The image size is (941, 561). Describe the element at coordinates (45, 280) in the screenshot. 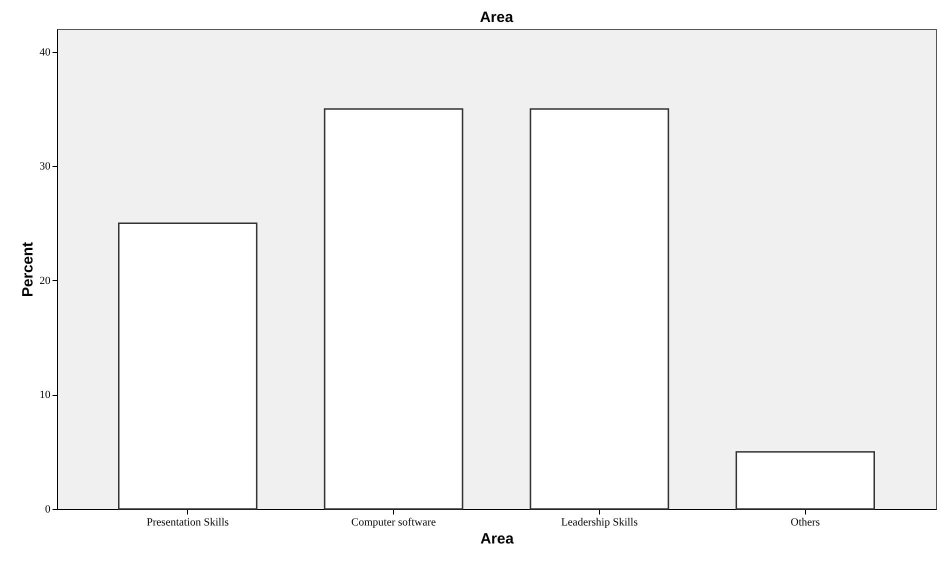

I see `y-tick-label: 20` at that location.